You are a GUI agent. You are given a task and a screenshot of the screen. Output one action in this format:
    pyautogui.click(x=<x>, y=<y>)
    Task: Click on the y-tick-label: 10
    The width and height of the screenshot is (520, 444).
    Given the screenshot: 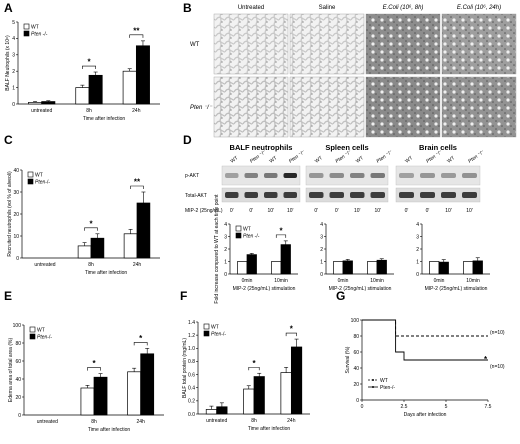 What is the action you would take?
    pyautogui.click(x=16, y=237)
    